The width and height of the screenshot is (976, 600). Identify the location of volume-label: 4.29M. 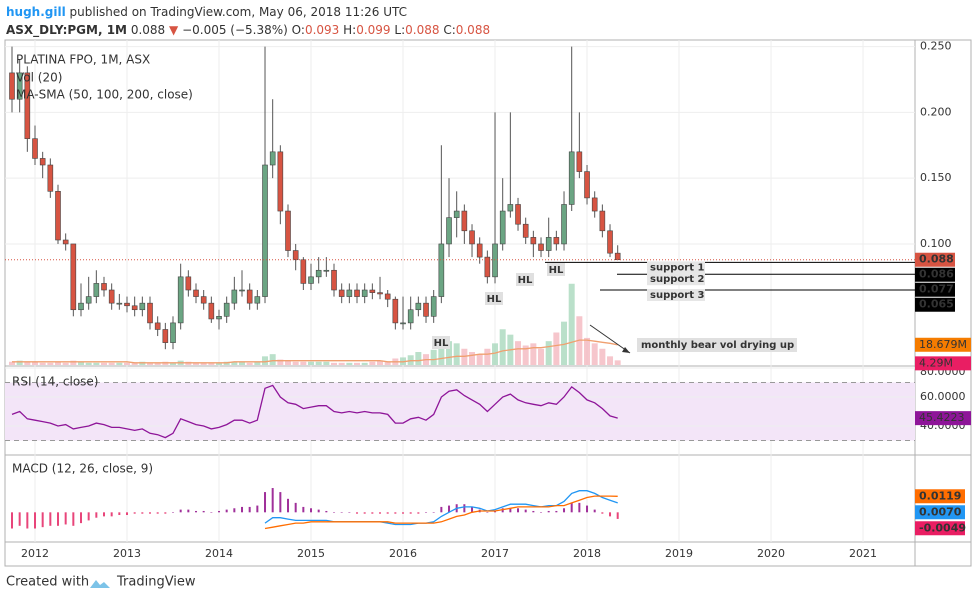
(936, 362).